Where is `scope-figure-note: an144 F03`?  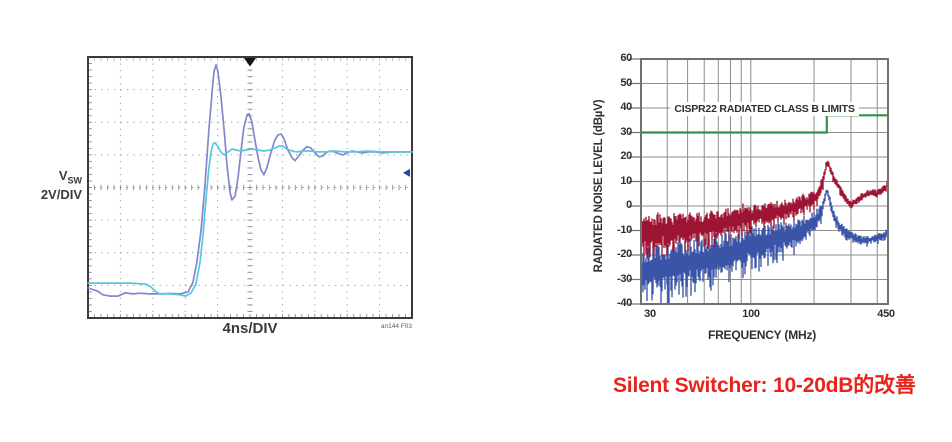
scope-figure-note: an144 F03 is located at coordinates (396, 326).